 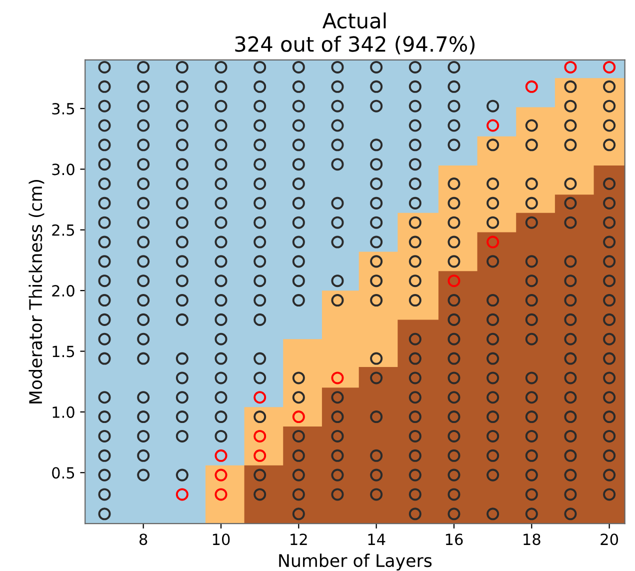 What do you see at coordinates (63, 412) in the screenshot?
I see `y-tick-label: 1.0` at bounding box center [63, 412].